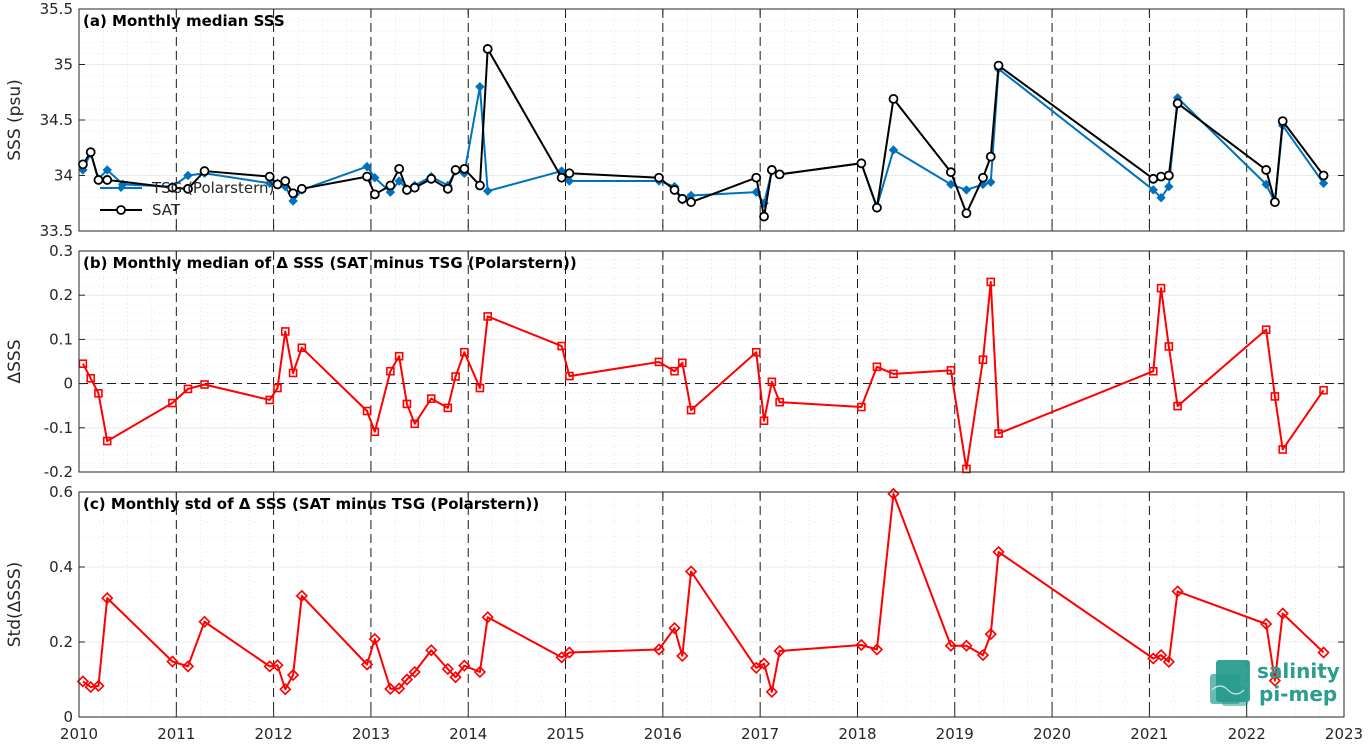 The width and height of the screenshot is (1368, 745). Describe the element at coordinates (760, 734) in the screenshot. I see `x-tick-label: 2017` at that location.